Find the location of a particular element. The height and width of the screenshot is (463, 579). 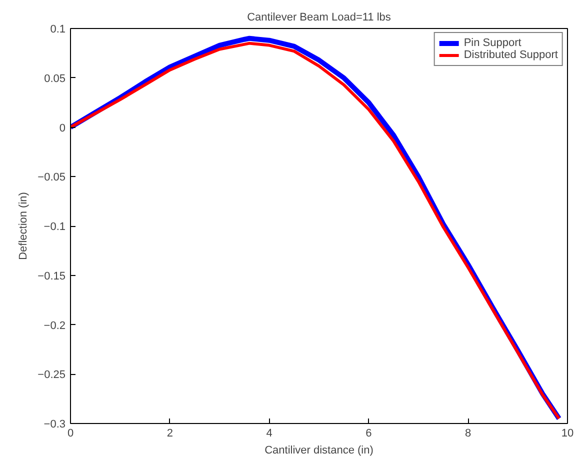

x-tick-label: 4 is located at coordinates (269, 434).